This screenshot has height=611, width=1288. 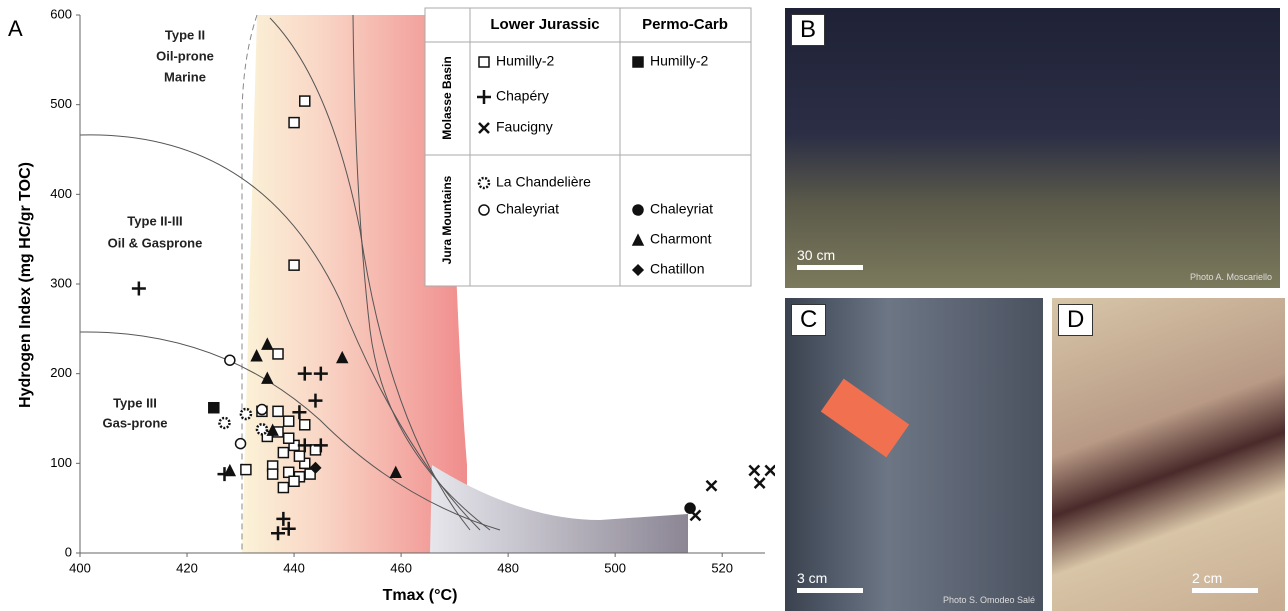 What do you see at coordinates (812, 578) in the screenshot?
I see `scale-text: 3 cm` at bounding box center [812, 578].